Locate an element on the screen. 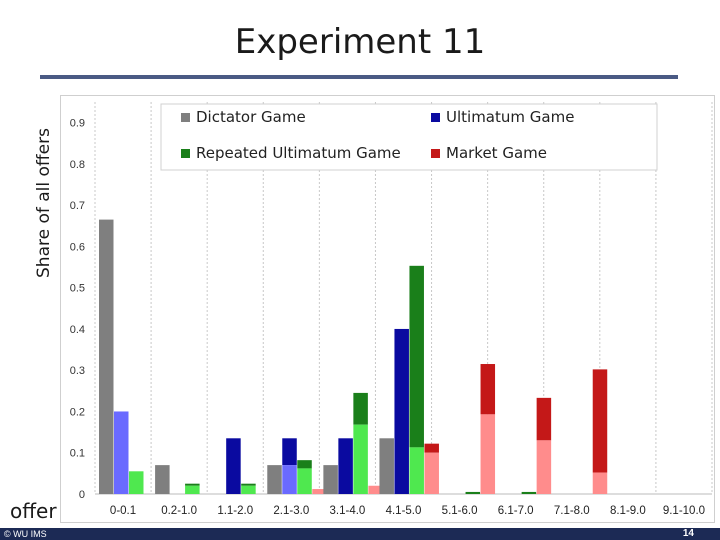 The height and width of the screenshot is (540, 720). bar-repeated-ultimatum-game-4.1-5.0 is located at coordinates (416, 356).